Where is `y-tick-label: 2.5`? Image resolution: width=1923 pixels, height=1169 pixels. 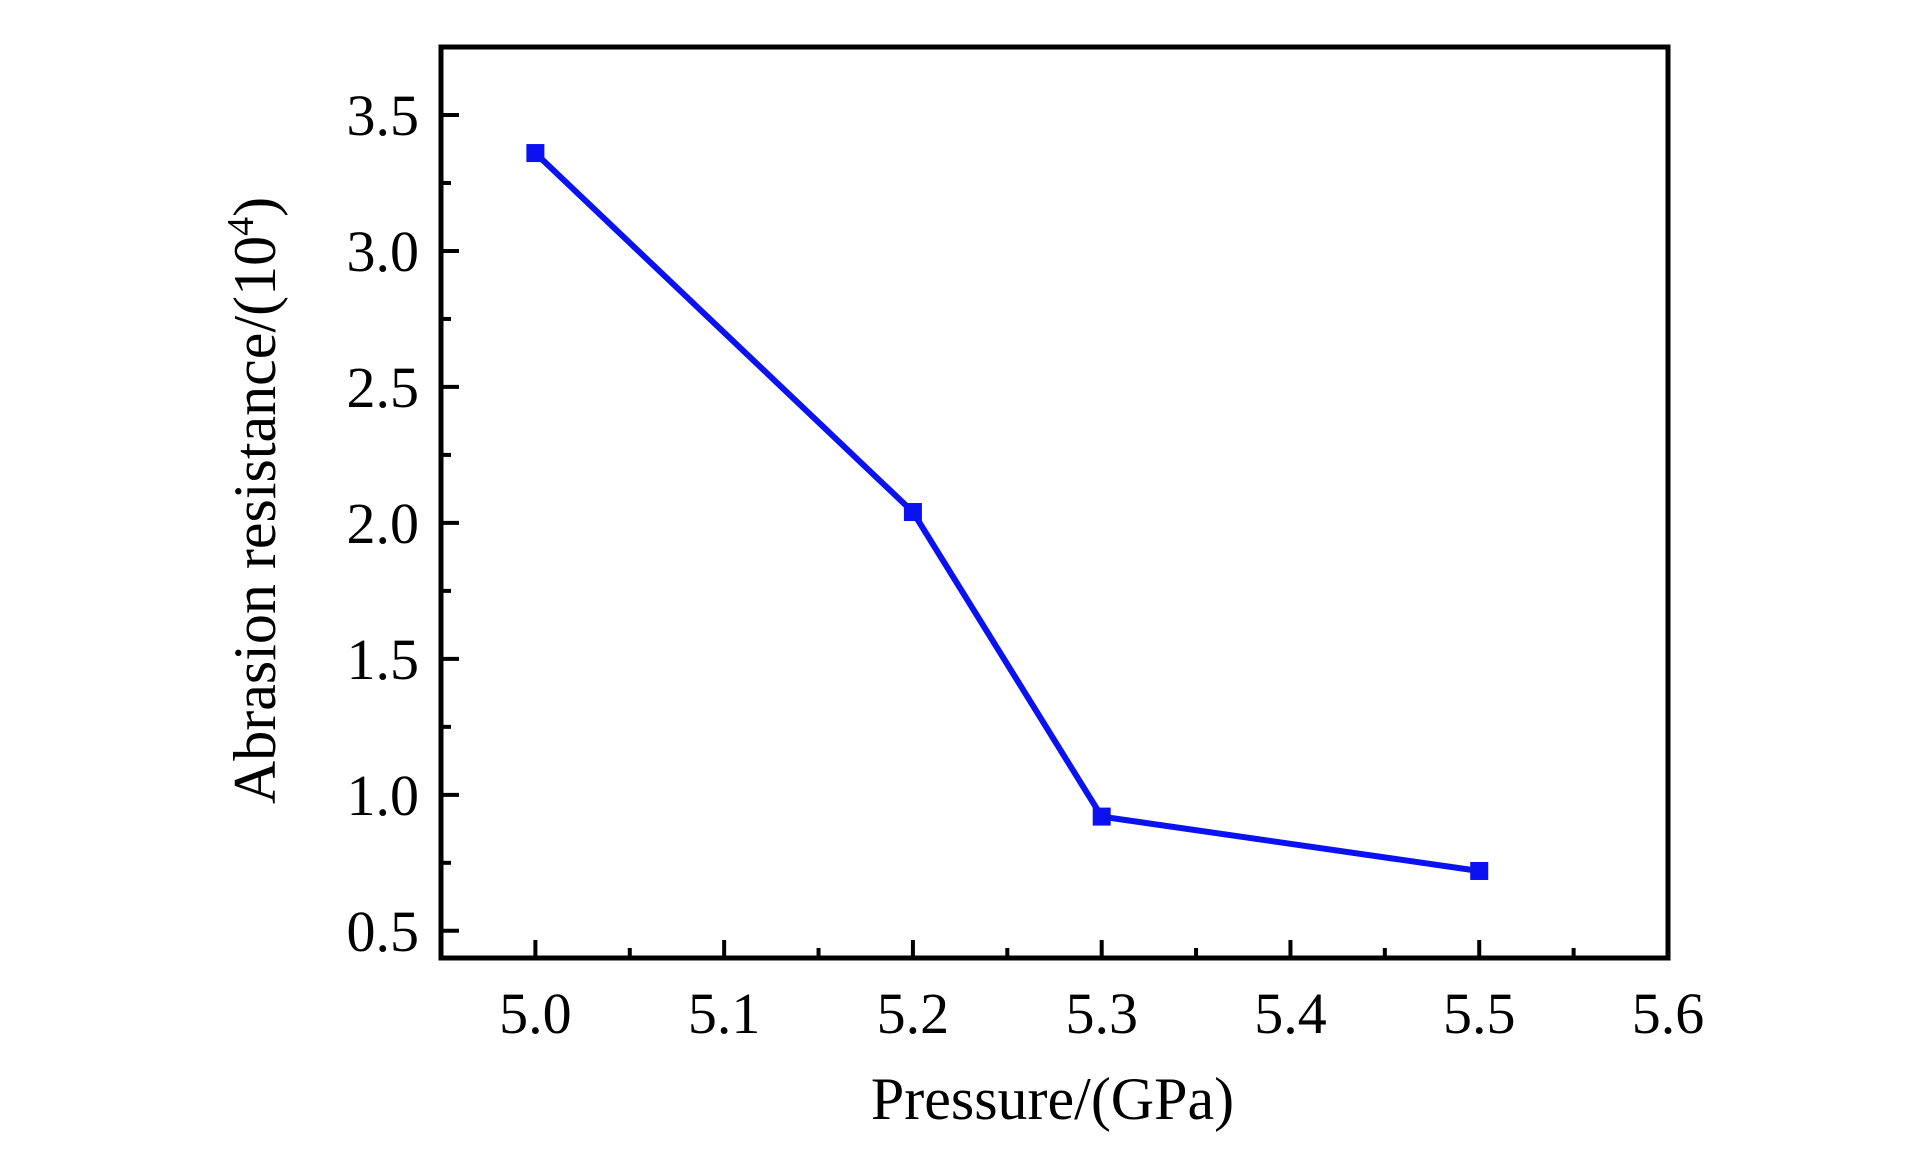 y-tick-label: 2.5 is located at coordinates (383, 387).